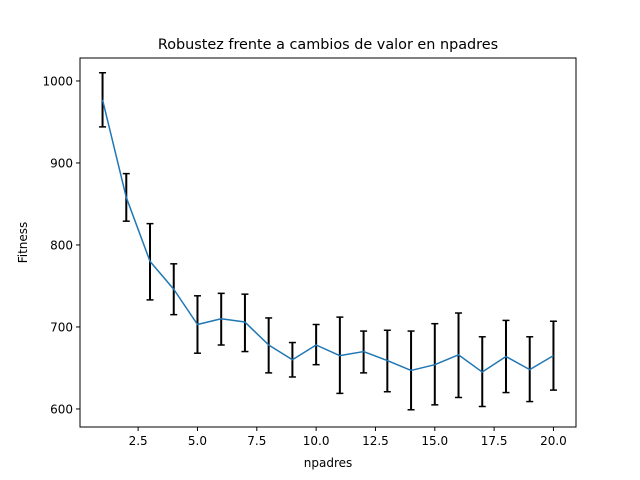 This screenshot has width=640, height=480. Describe the element at coordinates (348, 437) in the screenshot. I see `x-axis-ticks: 2.5 5.0 7.5 10.0 12.5 15.0 17.5 20.0` at that location.